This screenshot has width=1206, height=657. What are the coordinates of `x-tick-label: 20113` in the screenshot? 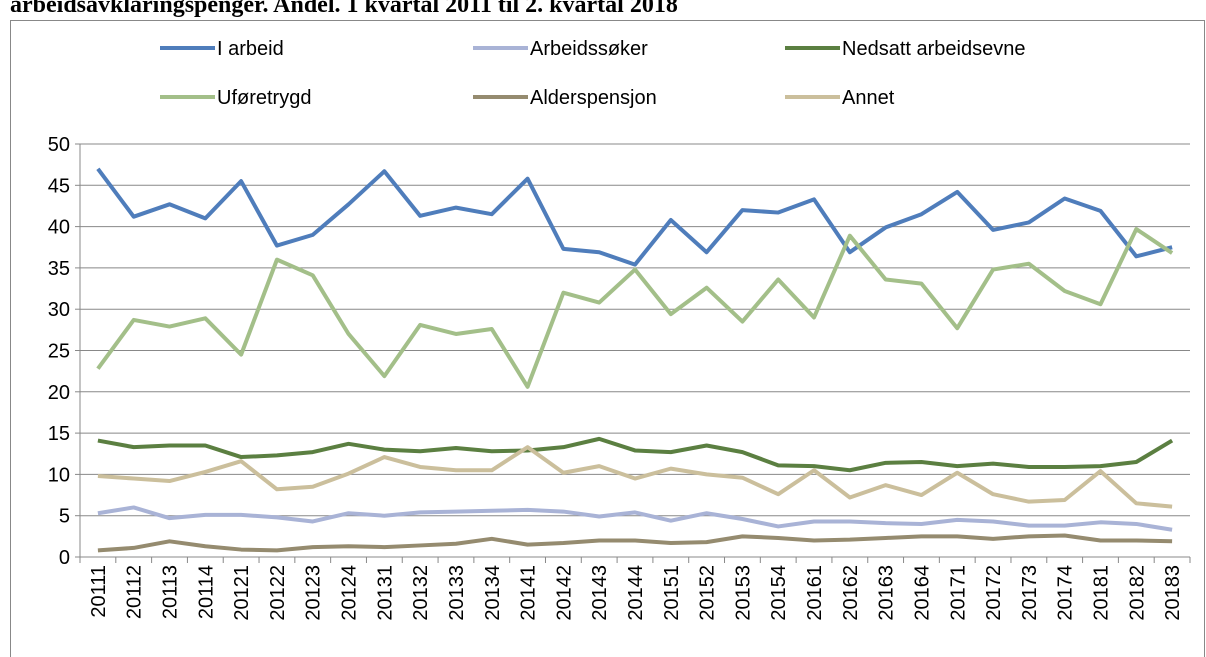 It's located at (171, 592).